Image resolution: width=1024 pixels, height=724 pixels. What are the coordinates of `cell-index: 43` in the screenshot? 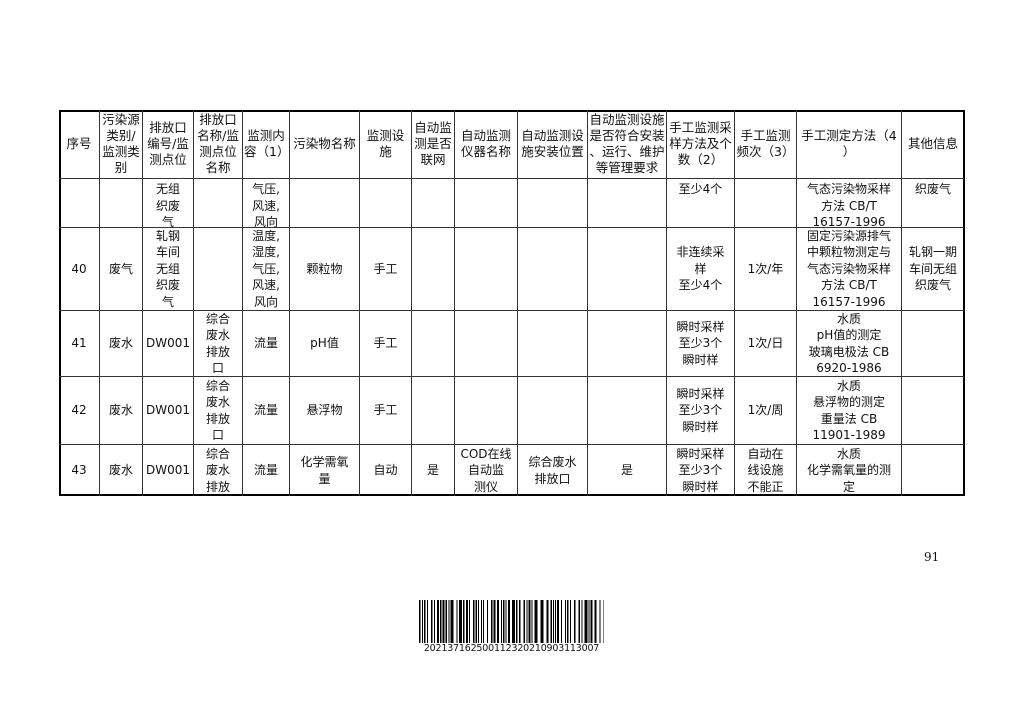 It's located at (79, 470).